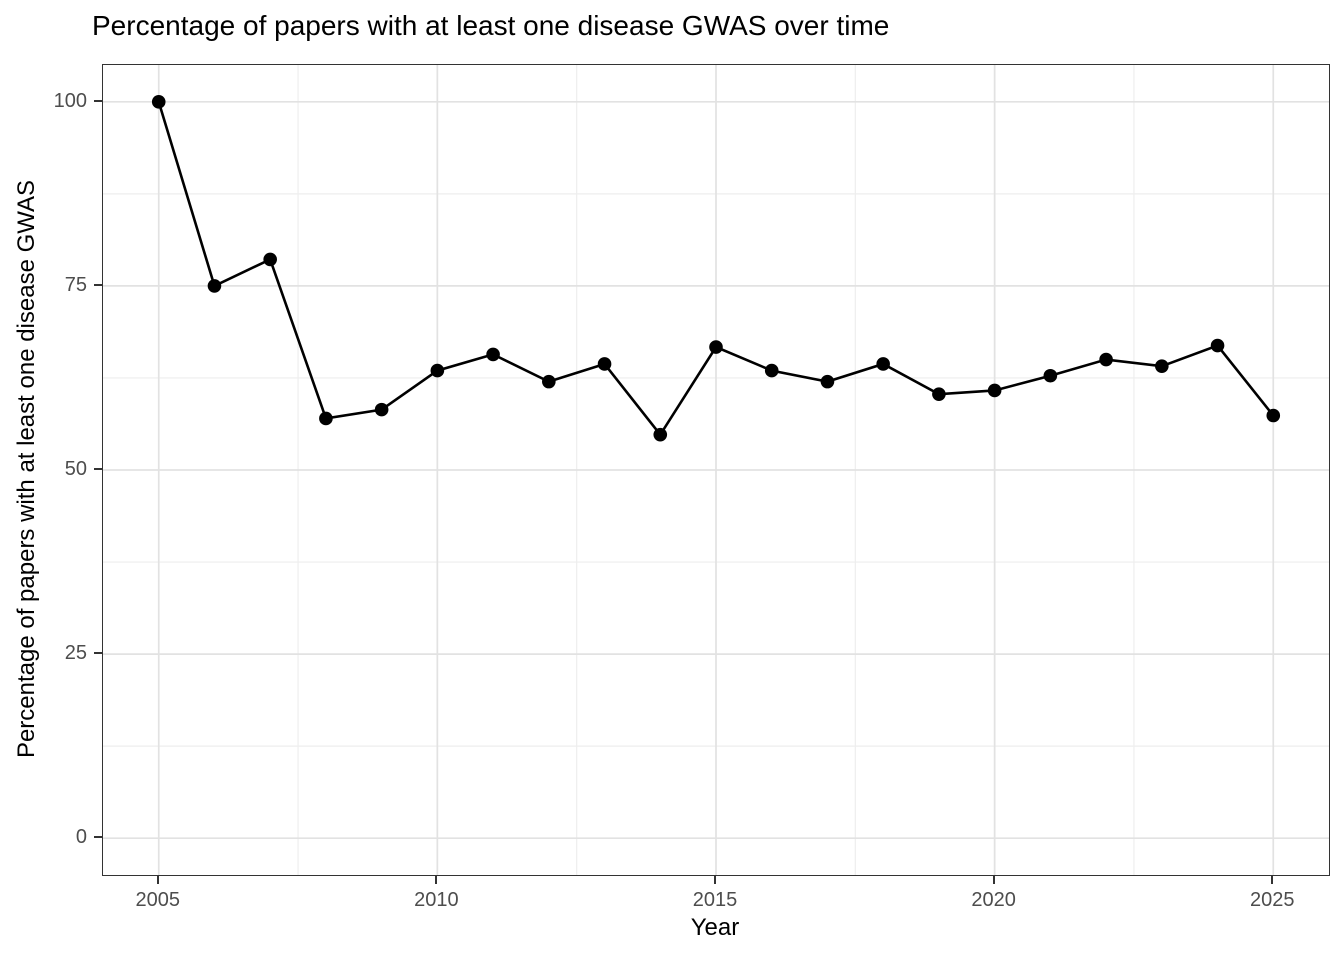  What do you see at coordinates (1272, 900) in the screenshot?
I see `x-tick-label: 2025` at bounding box center [1272, 900].